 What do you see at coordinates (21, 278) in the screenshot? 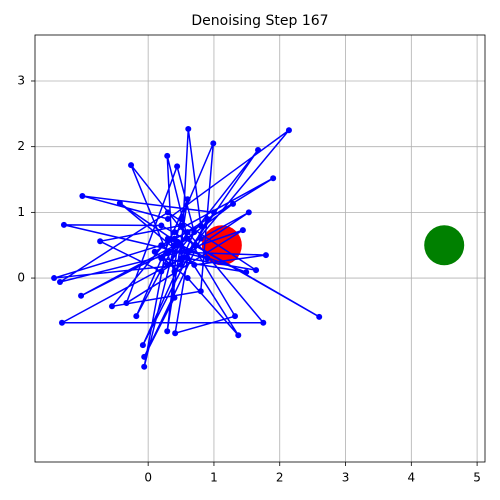
I see `y-tick-label: 0` at bounding box center [21, 278].